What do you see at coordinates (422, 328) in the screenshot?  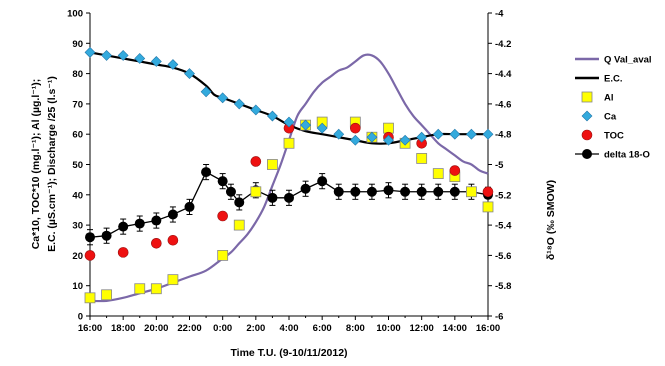 I see `x-tick-label: 12:00` at bounding box center [422, 328].